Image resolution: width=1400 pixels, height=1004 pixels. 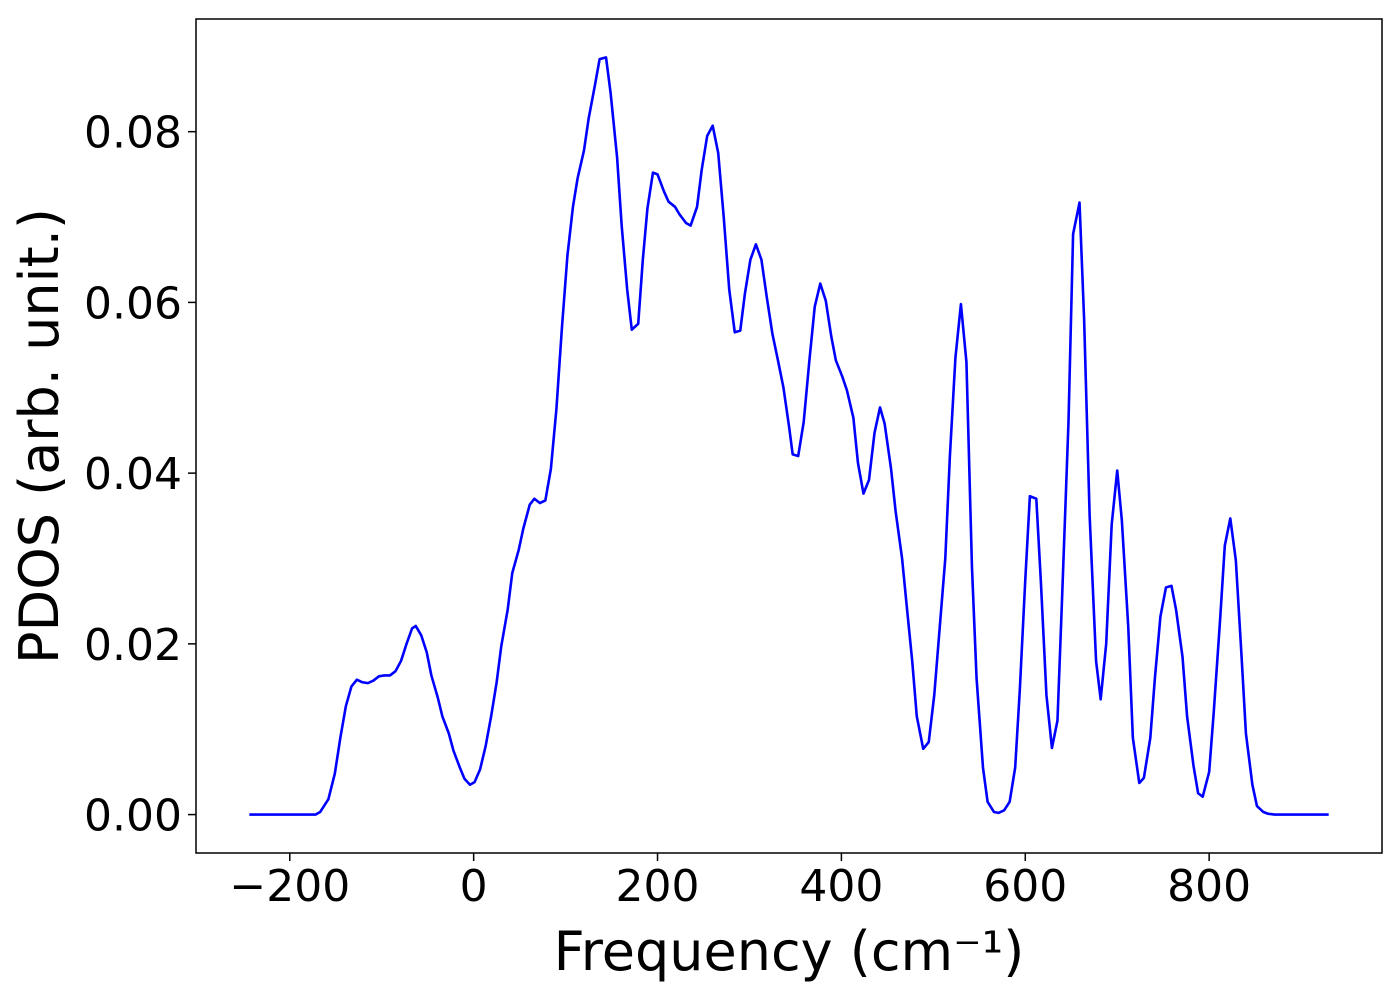 What do you see at coordinates (133, 816) in the screenshot?
I see `y-tick-label: 0.00` at bounding box center [133, 816].